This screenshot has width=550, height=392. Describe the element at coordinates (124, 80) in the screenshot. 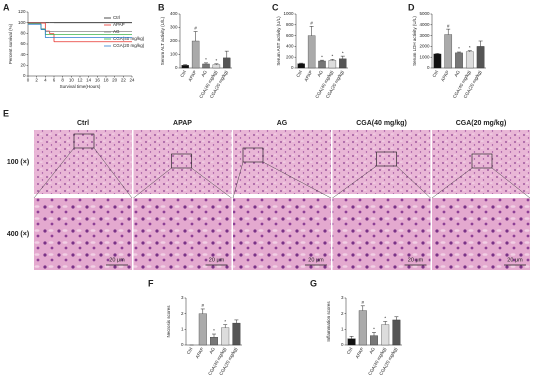

I see `x-tick-label: 22` at that location.